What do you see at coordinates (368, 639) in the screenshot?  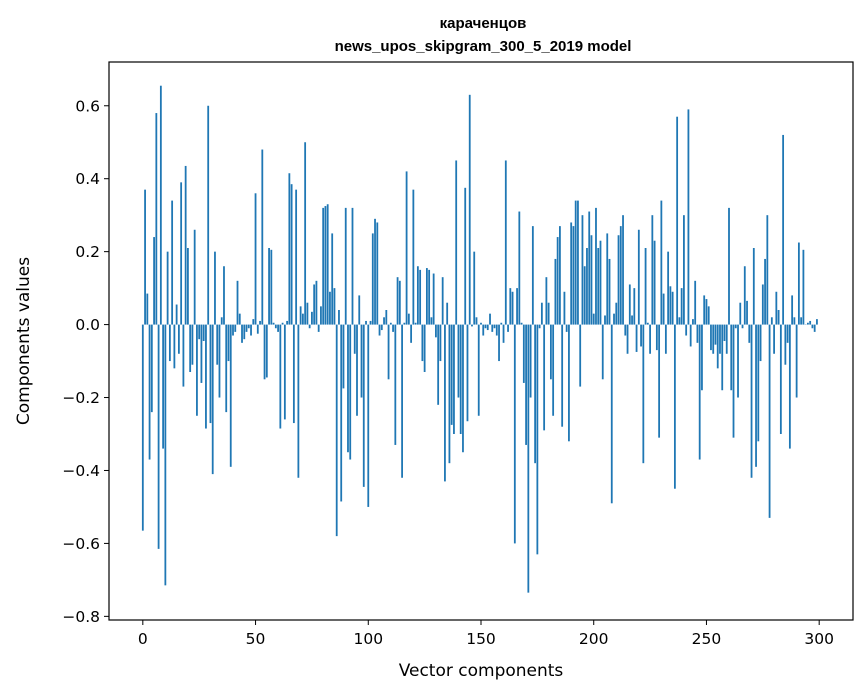 I see `x-tick-label: 100` at bounding box center [368, 639].